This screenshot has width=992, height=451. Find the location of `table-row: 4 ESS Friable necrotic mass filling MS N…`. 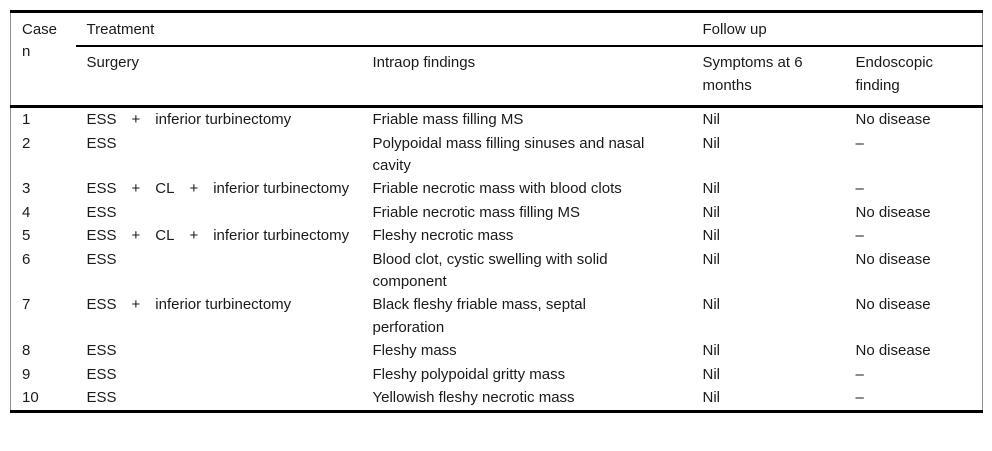

table-row: 4 ESS Friable necrotic mass filling MS N… is located at coordinates (497, 212).